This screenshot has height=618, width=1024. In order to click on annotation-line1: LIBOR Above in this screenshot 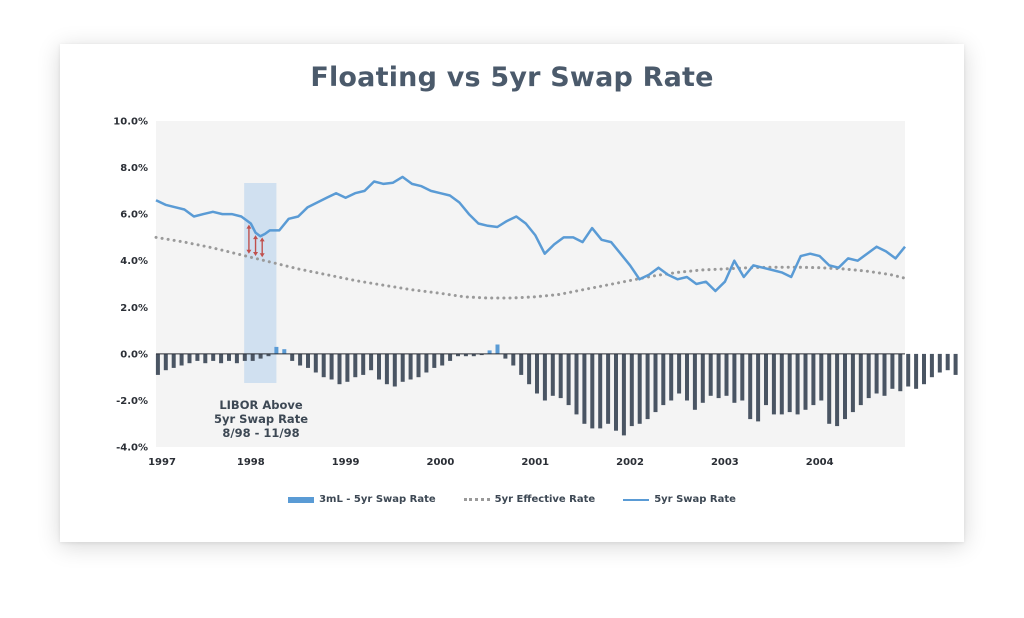, I will do `click(261, 405)`.